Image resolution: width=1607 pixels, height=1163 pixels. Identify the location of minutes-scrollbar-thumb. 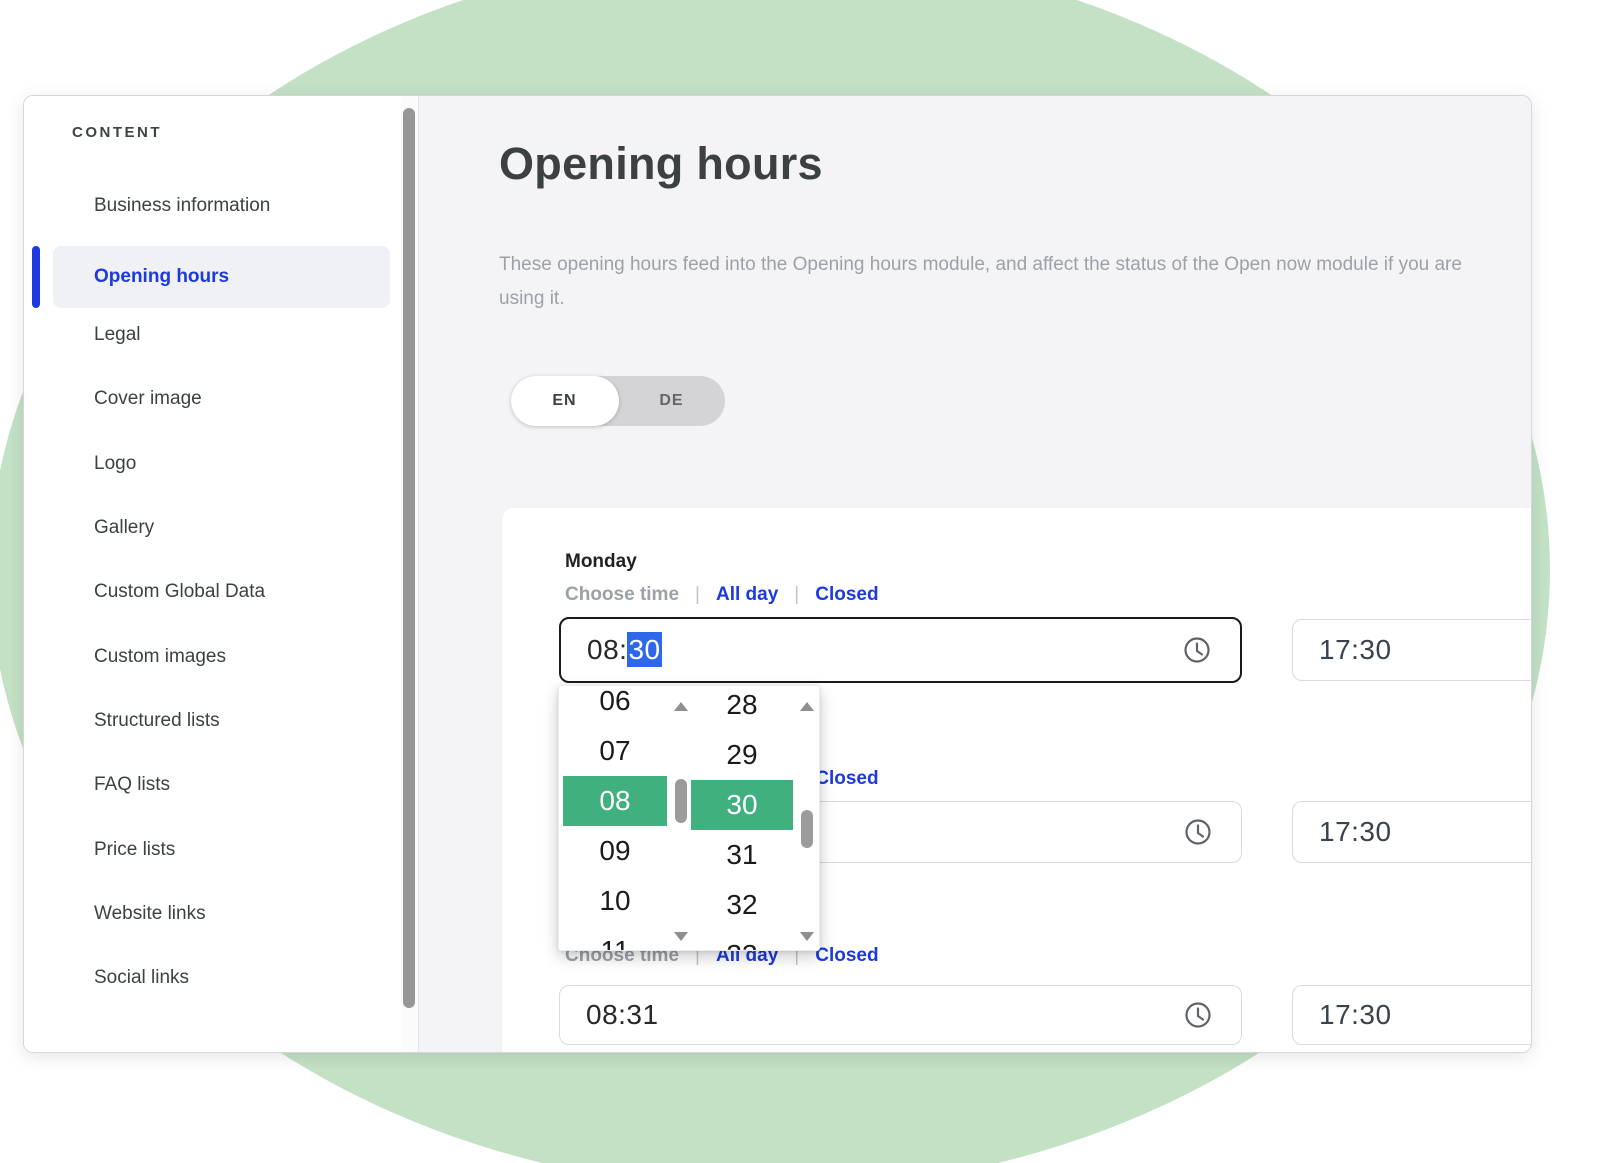
(807, 829).